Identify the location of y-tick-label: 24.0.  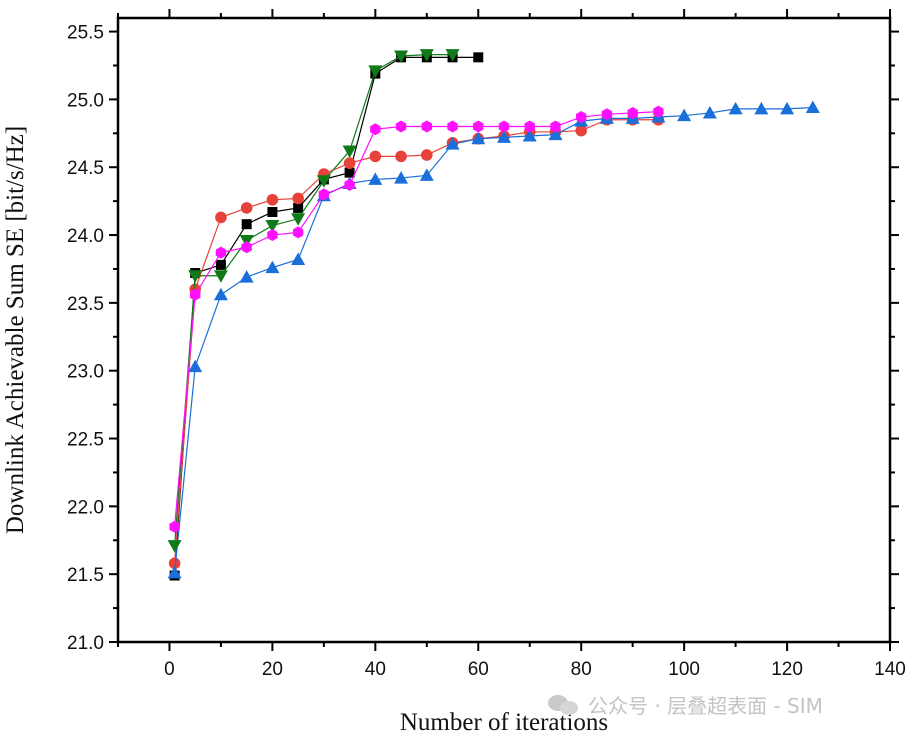
(85, 236).